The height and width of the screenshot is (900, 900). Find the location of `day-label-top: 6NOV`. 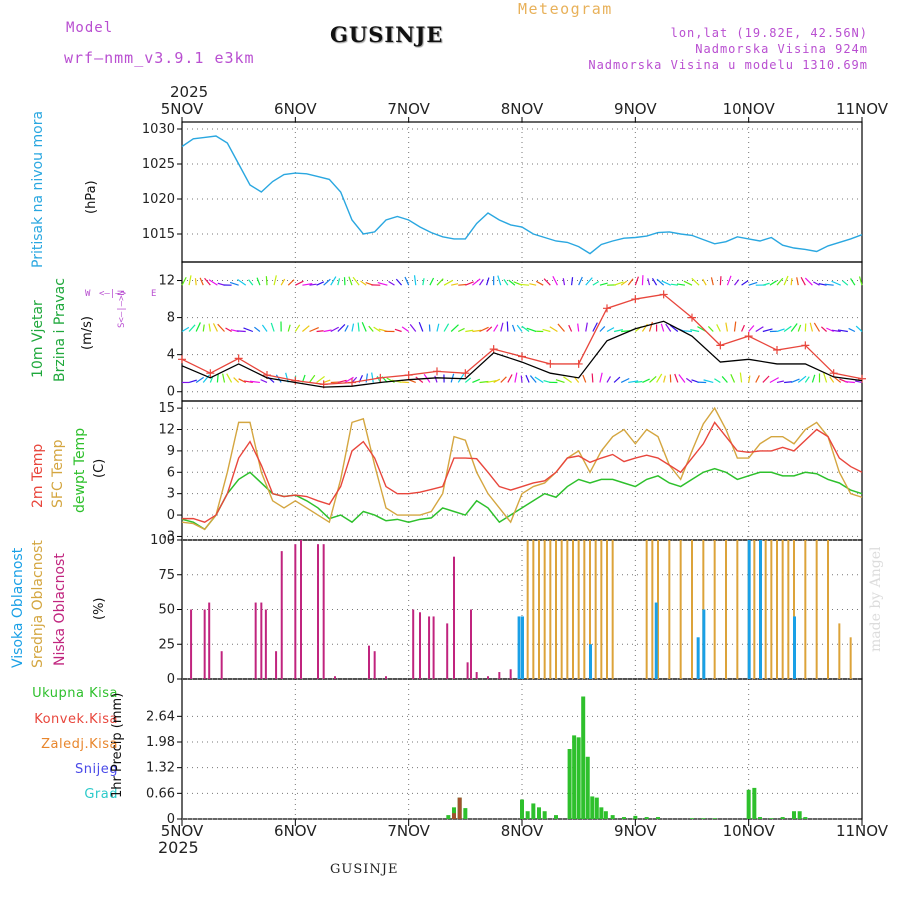

day-label-top: 6NOV is located at coordinates (295, 109).